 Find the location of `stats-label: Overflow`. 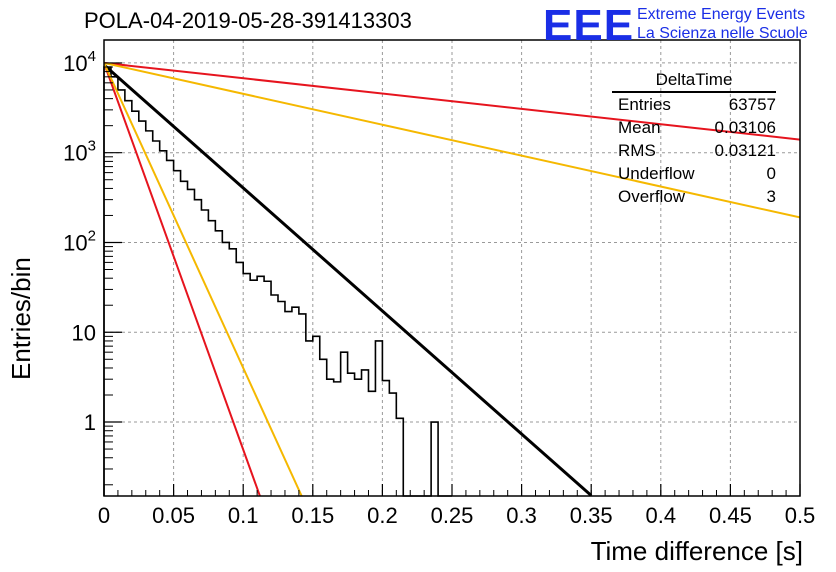

stats-label: Overflow is located at coordinates (652, 196).